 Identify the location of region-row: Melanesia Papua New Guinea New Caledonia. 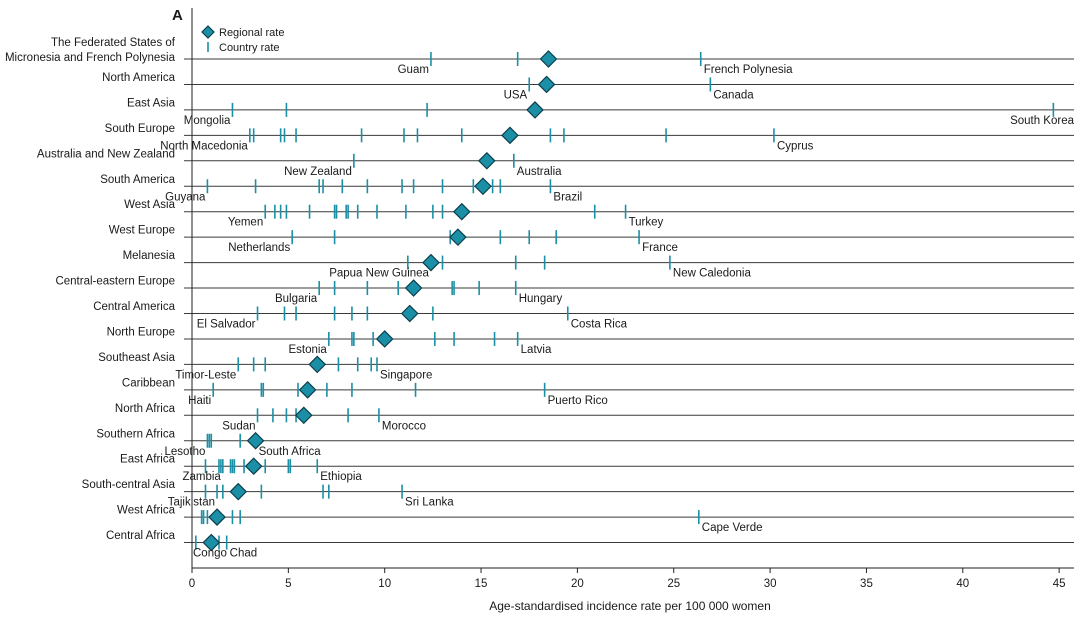
(598, 265).